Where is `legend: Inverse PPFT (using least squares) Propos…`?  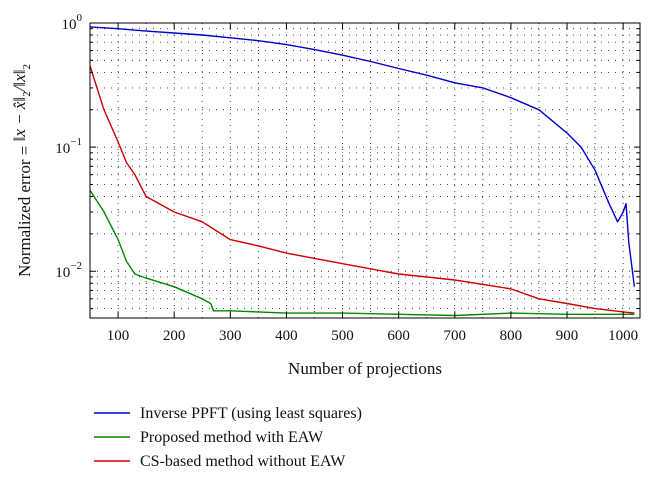 legend: Inverse PPFT (using least squares) Propos… is located at coordinates (228, 437).